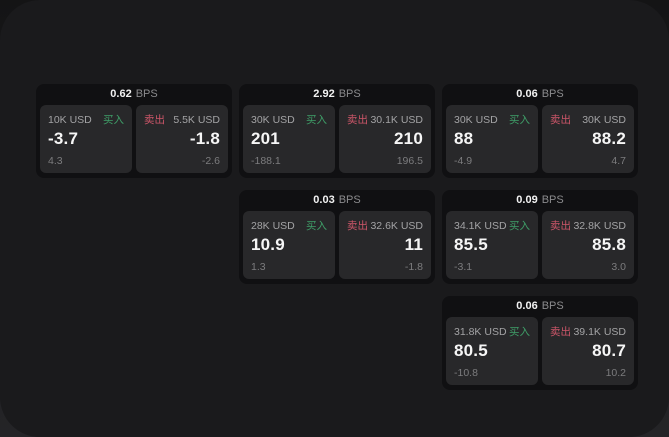 This screenshot has height=437, width=669. Describe the element at coordinates (289, 245) in the screenshot. I see `buy-panel: 28K USD 买入 10.9 1.3` at that location.